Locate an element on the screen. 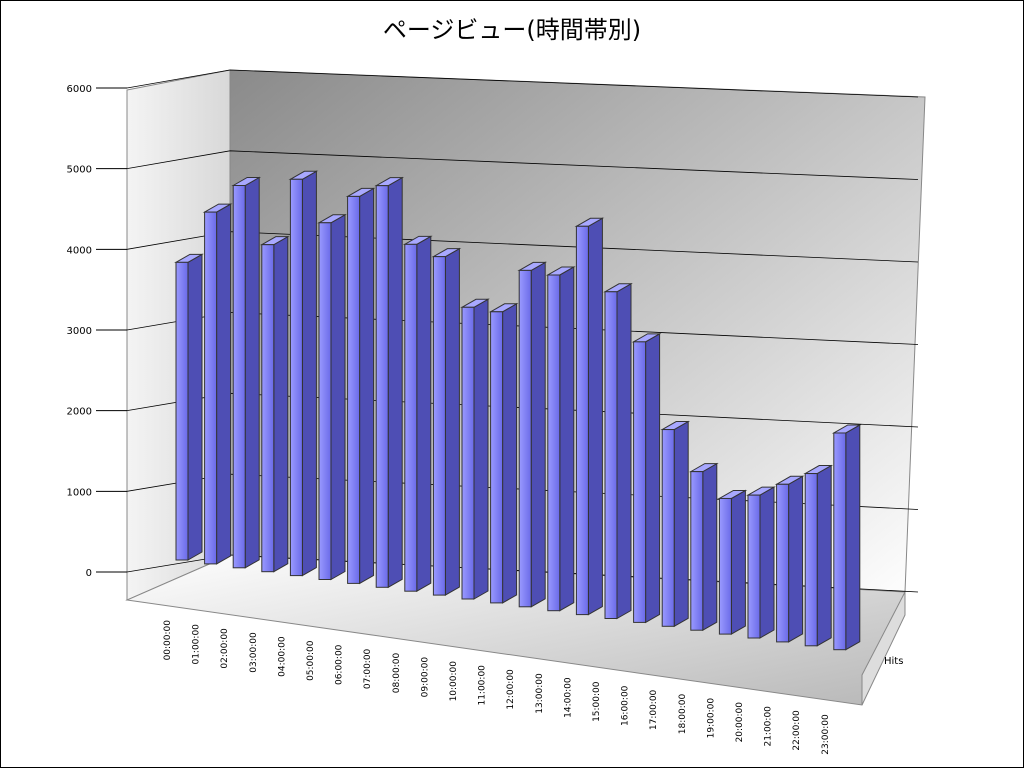 The height and width of the screenshot is (768, 1024). x-tick-label: 03:00:00 is located at coordinates (254, 652).